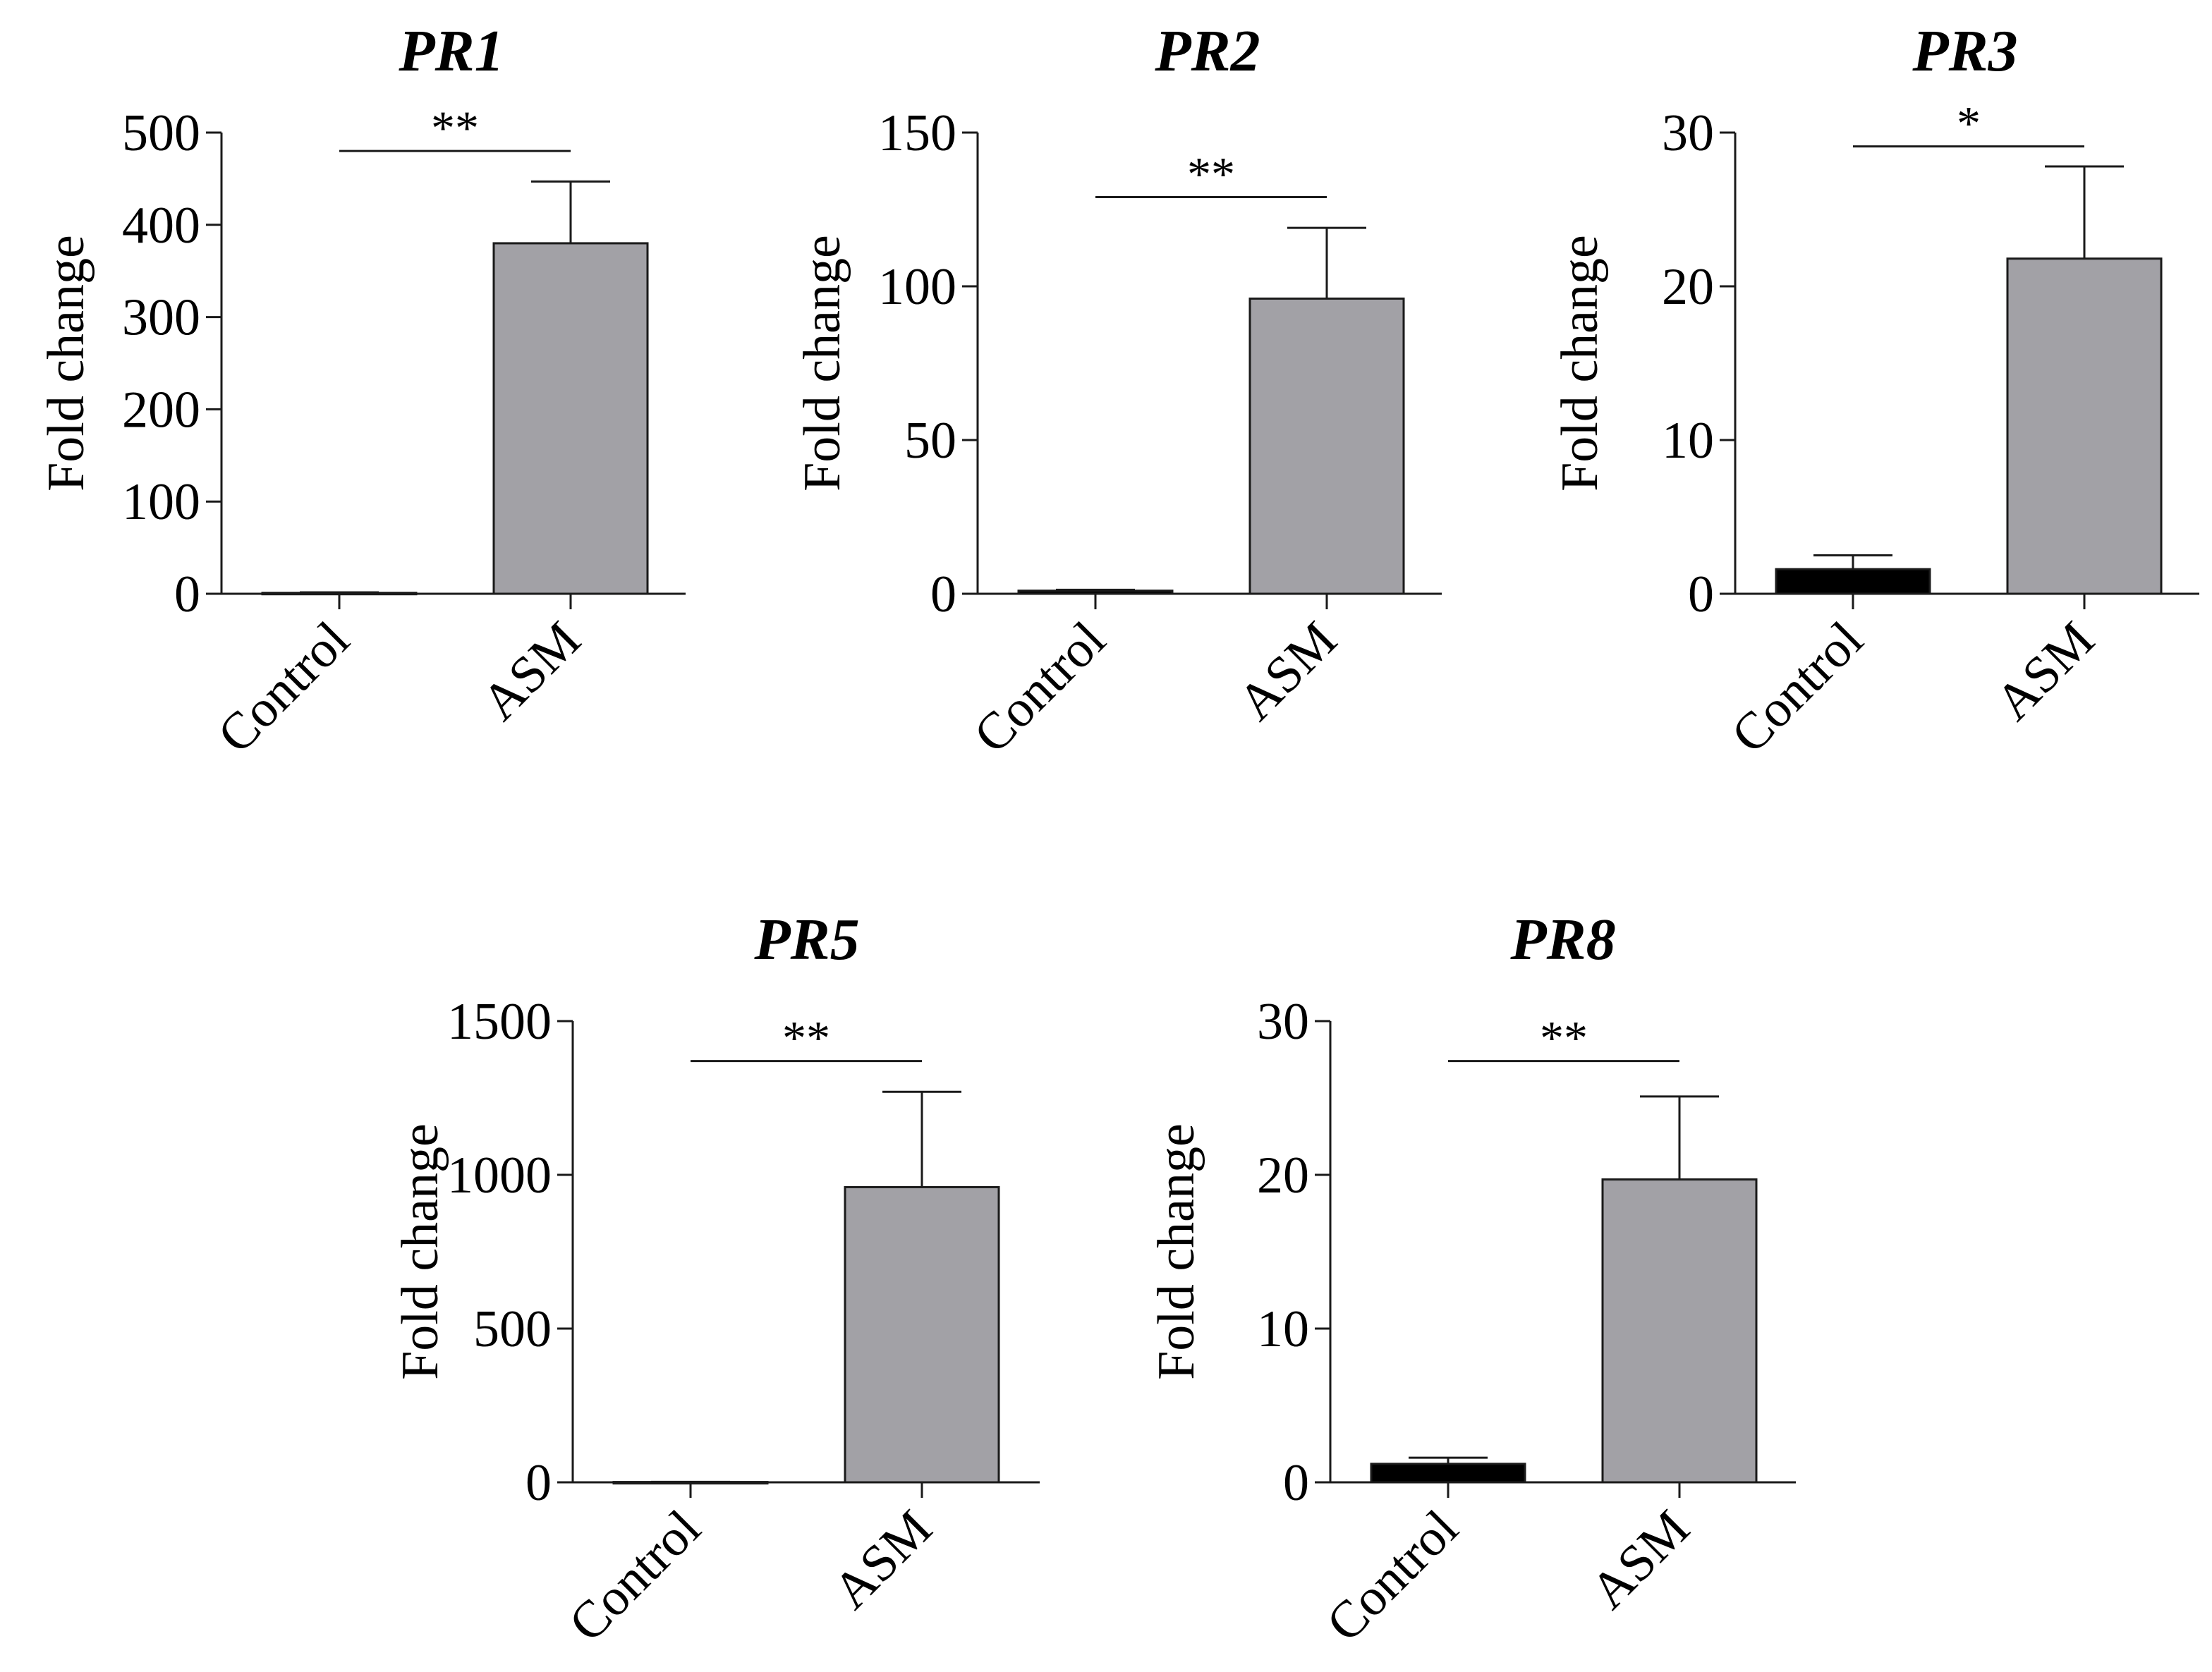 The image size is (2212, 1672). I want to click on chart-pr3-significance-label: *, so click(1969, 123).